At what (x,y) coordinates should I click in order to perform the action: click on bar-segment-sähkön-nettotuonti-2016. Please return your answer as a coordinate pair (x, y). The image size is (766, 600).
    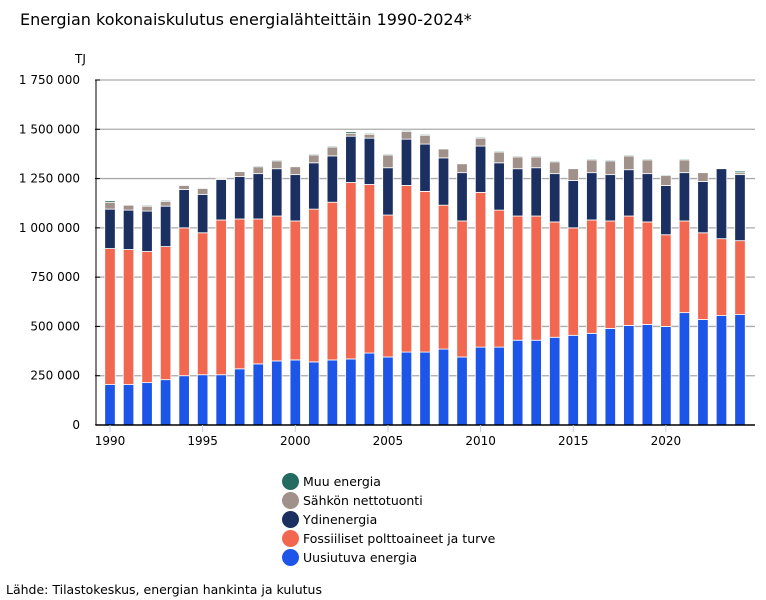
    Looking at the image, I should click on (592, 166).